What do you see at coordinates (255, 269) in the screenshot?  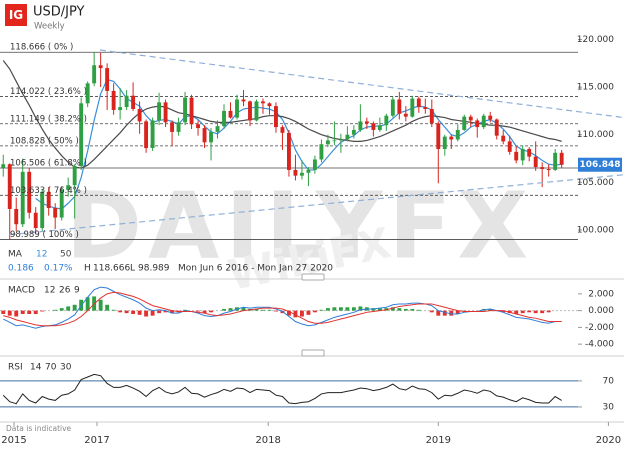 I see `date-range: Mon Jun 6 2016 - Mon Jan 27 2020` at bounding box center [255, 269].